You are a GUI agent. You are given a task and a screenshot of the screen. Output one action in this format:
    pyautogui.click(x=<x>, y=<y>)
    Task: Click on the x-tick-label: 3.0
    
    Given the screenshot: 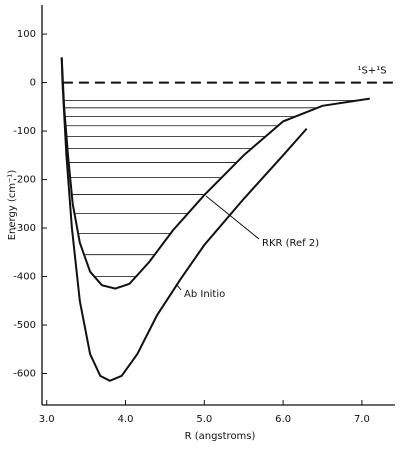 What is the action you would take?
    pyautogui.click(x=47, y=419)
    